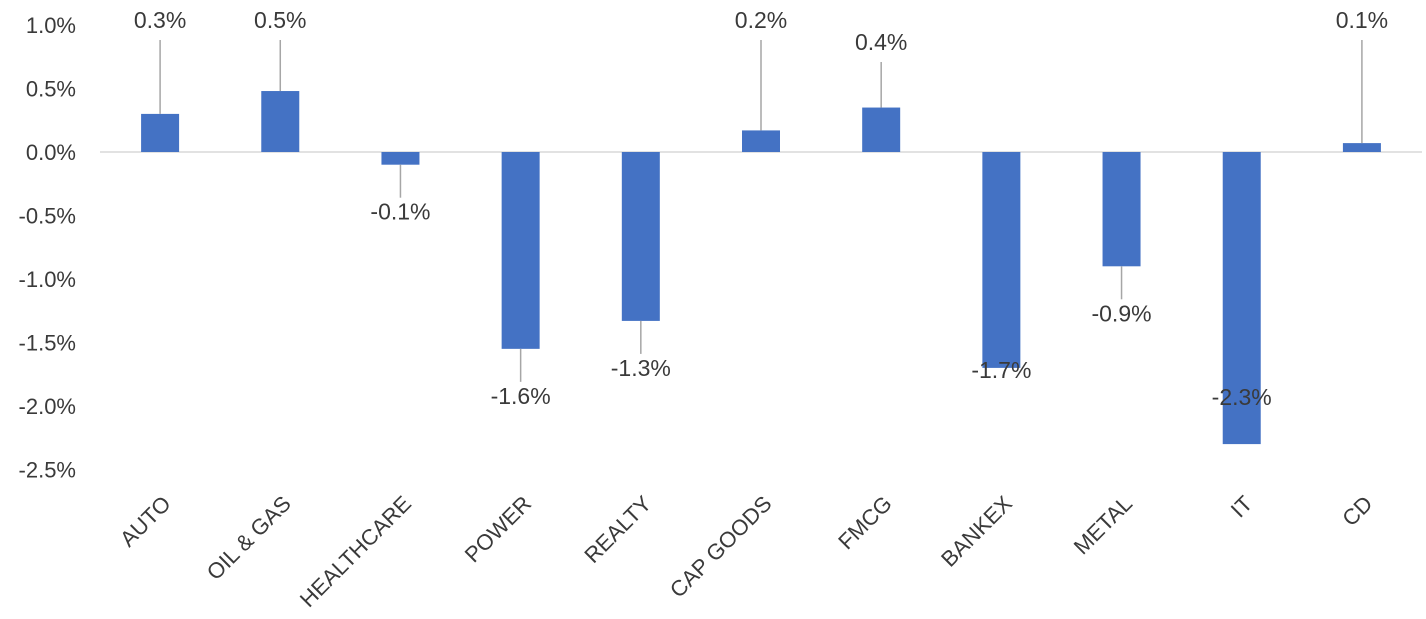 Image resolution: width=1426 pixels, height=619 pixels. What do you see at coordinates (498, 529) in the screenshot?
I see `x-tick-label: POWER` at bounding box center [498, 529].